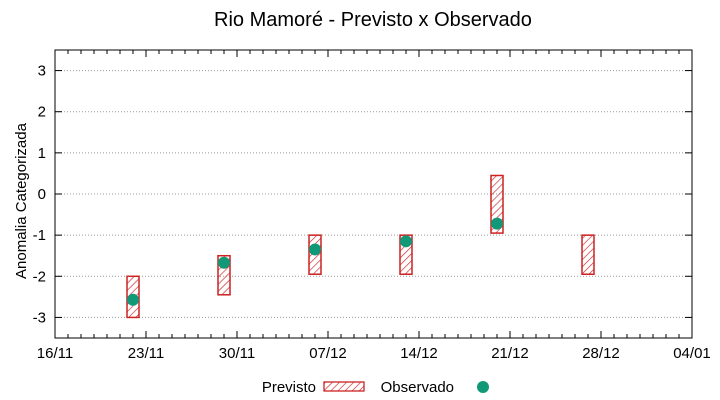 This screenshot has width=720, height=400. What do you see at coordinates (39, 235) in the screenshot?
I see `y-tick-label: -1` at bounding box center [39, 235].